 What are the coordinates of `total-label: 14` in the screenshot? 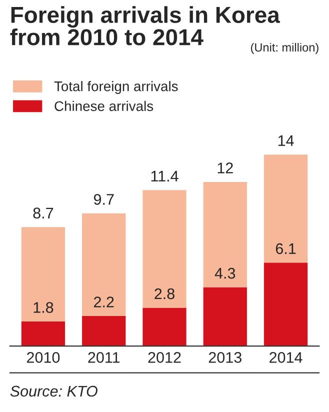 It's located at (286, 140).